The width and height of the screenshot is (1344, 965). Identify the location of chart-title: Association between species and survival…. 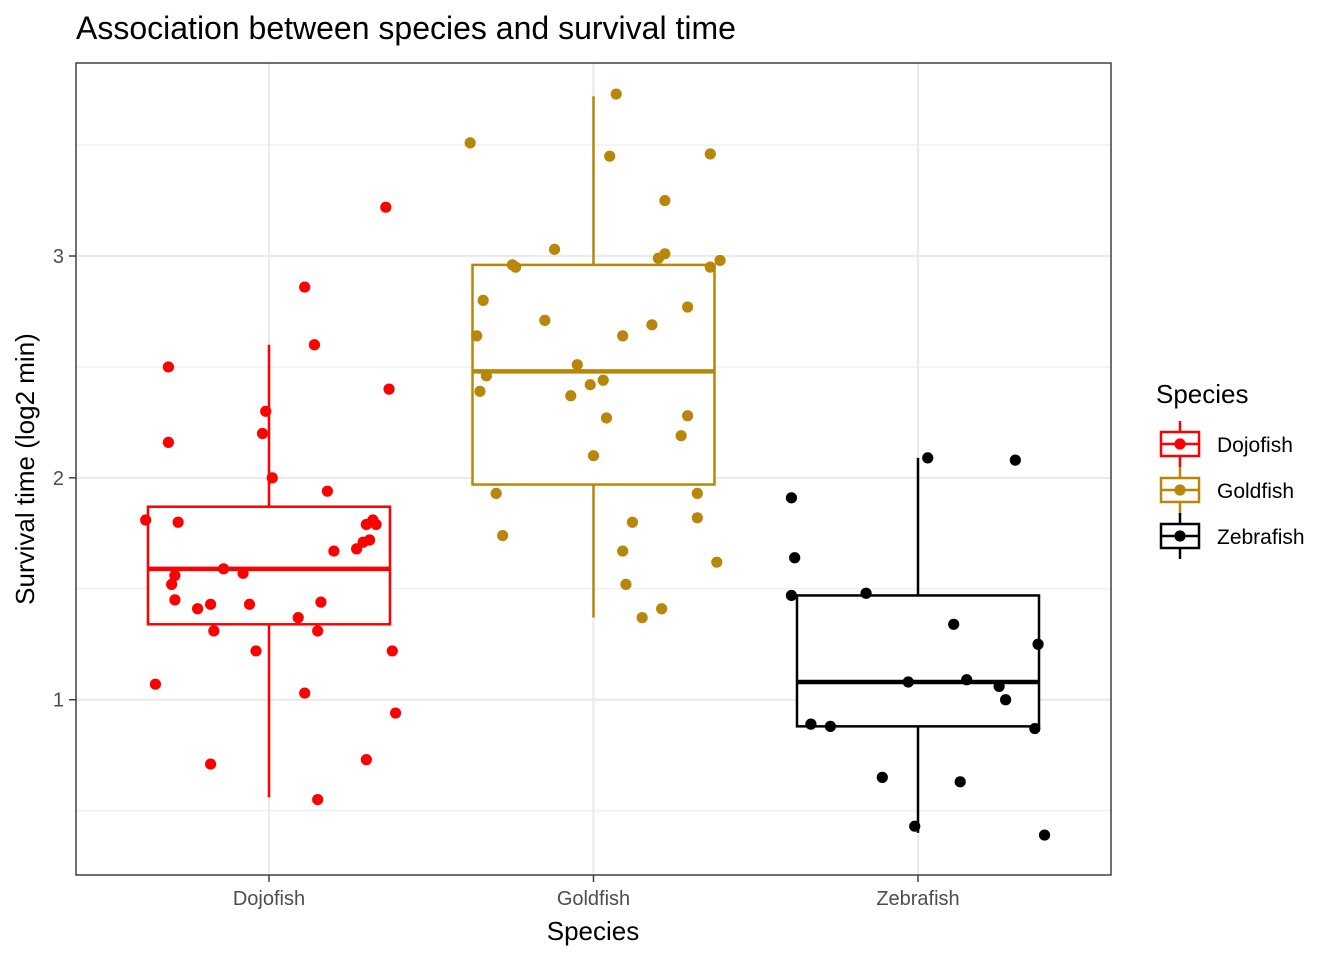
(406, 28).